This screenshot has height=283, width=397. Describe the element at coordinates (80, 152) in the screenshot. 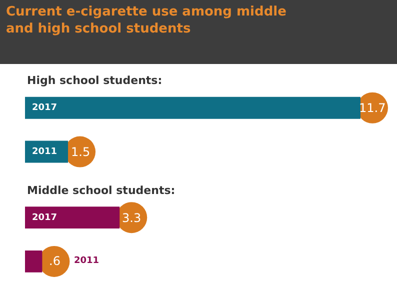

I see `data-label: 1.5` at that location.